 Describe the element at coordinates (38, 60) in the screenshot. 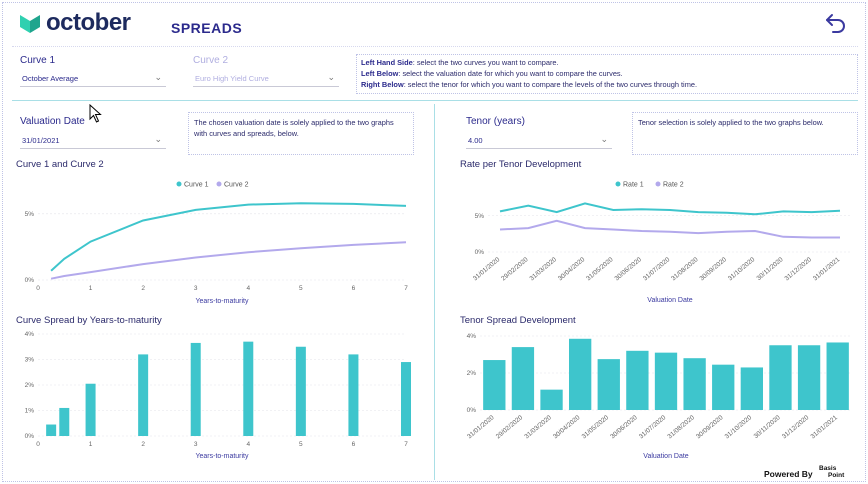

I see `curve1-label: Curve 1` at that location.